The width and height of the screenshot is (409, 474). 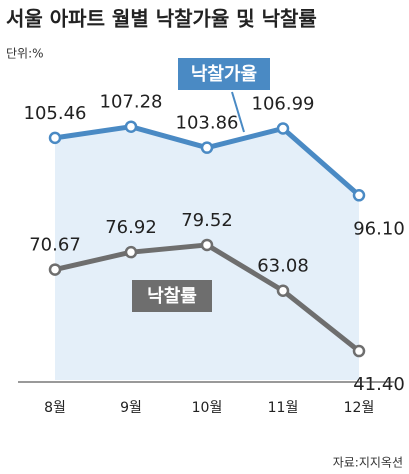 What do you see at coordinates (379, 384) in the screenshot?
I see `value-label: 41.40` at bounding box center [379, 384].